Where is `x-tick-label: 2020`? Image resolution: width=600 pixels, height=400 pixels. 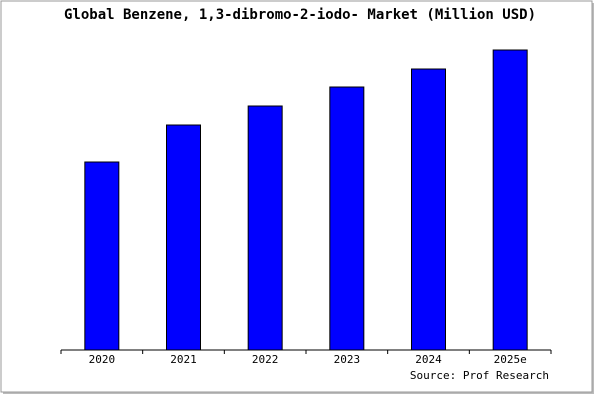
x-tick-label: 2020 is located at coordinates (102, 359).